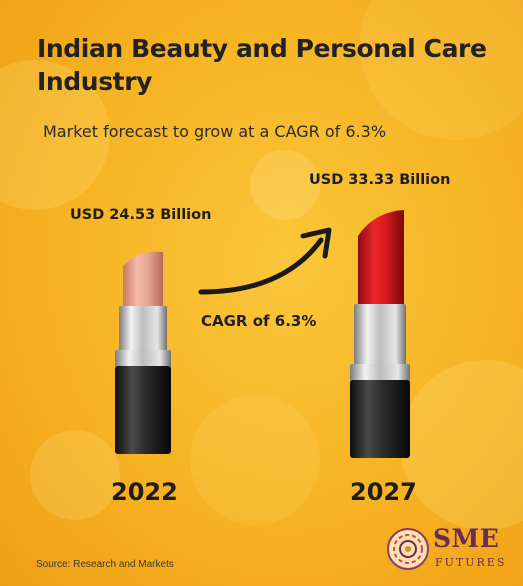 The image size is (523, 586). I want to click on cagr-annotation: CAGR of 6.3%, so click(259, 321).